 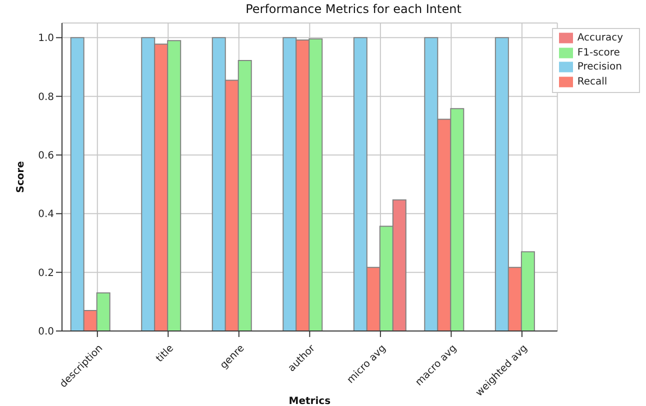 What do you see at coordinates (592, 82) in the screenshot?
I see `legend-label: Recall` at bounding box center [592, 82].